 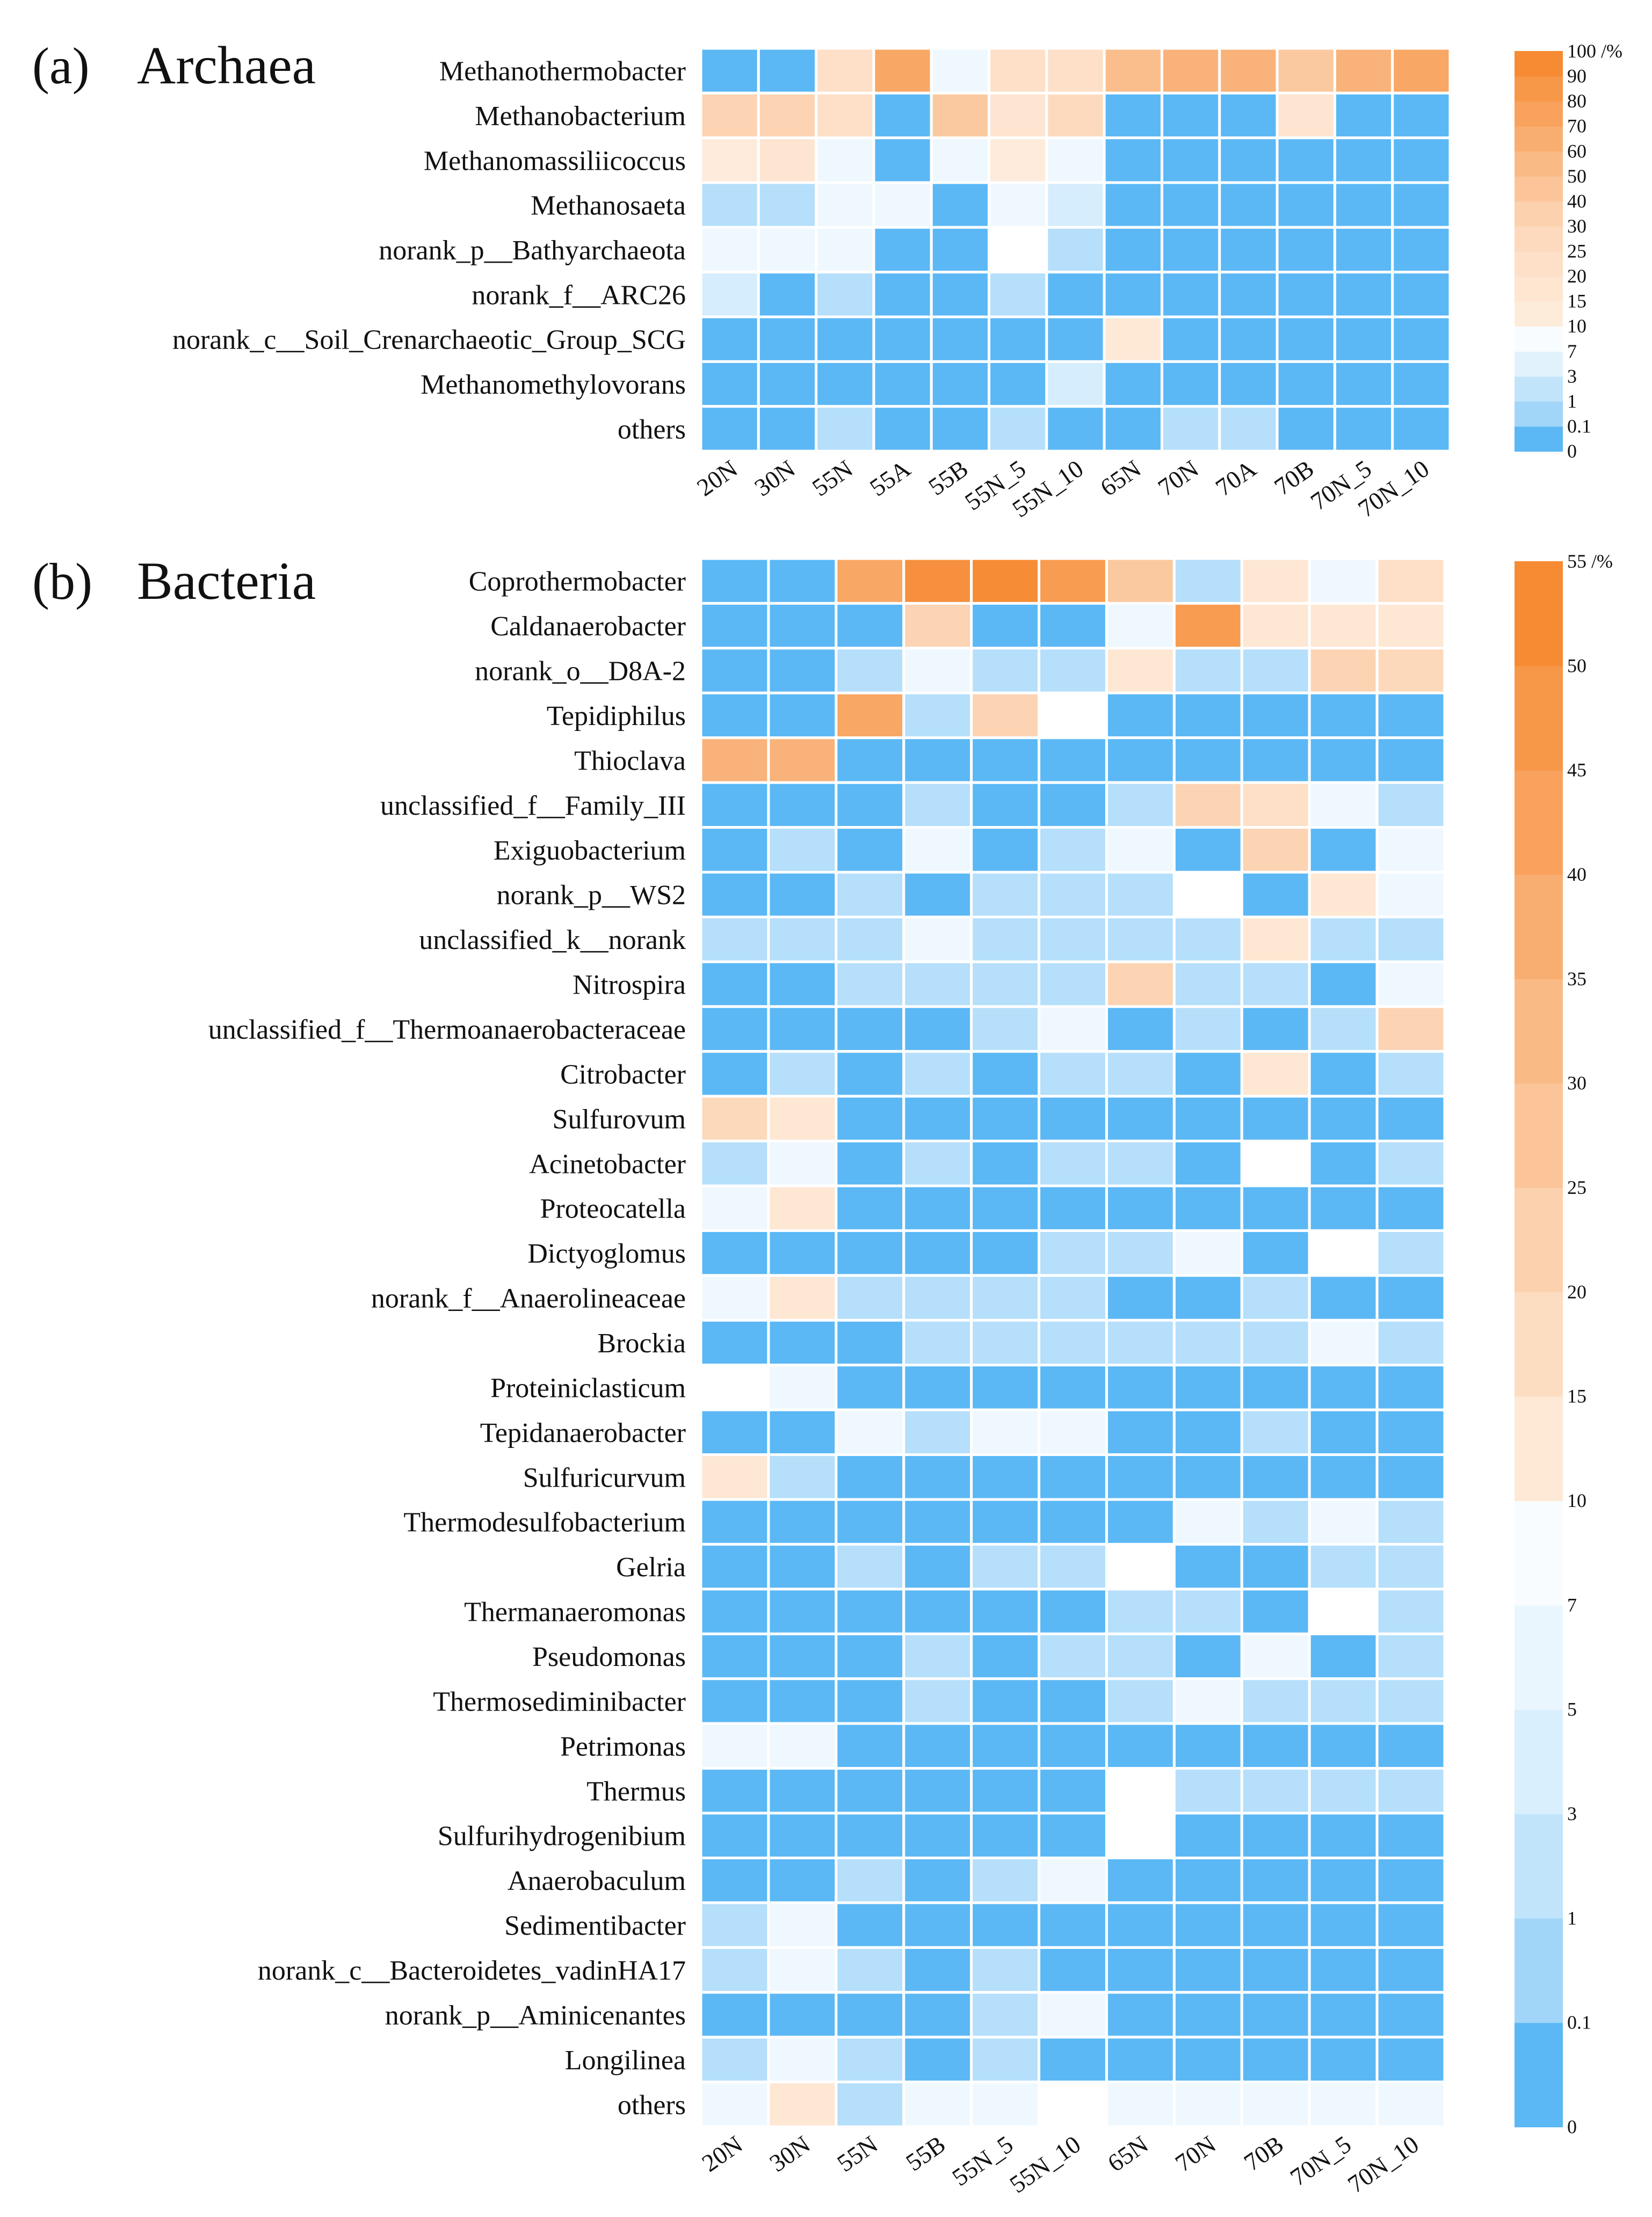 I want to click on colorbar-tick-label: 0, so click(x=1572, y=451).